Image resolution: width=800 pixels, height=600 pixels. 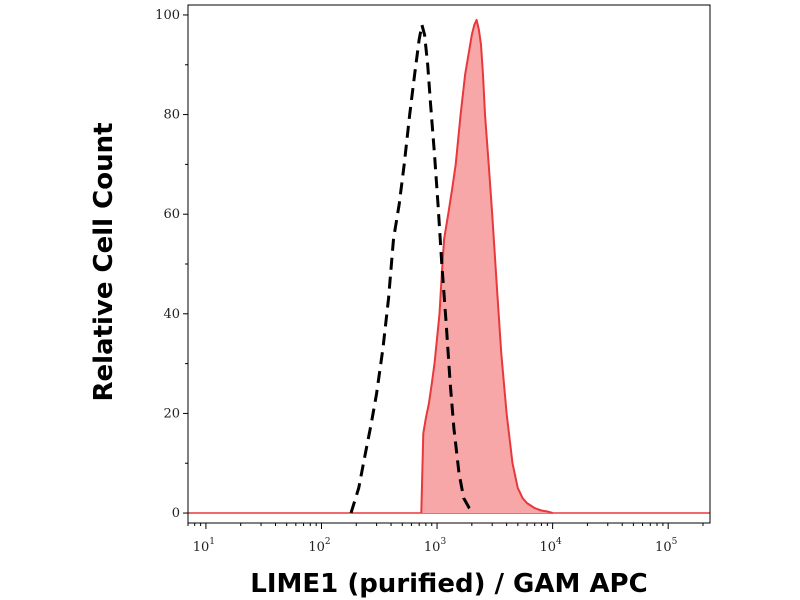 What do you see at coordinates (171, 214) in the screenshot?
I see `y-tick-label: 60` at bounding box center [171, 214].